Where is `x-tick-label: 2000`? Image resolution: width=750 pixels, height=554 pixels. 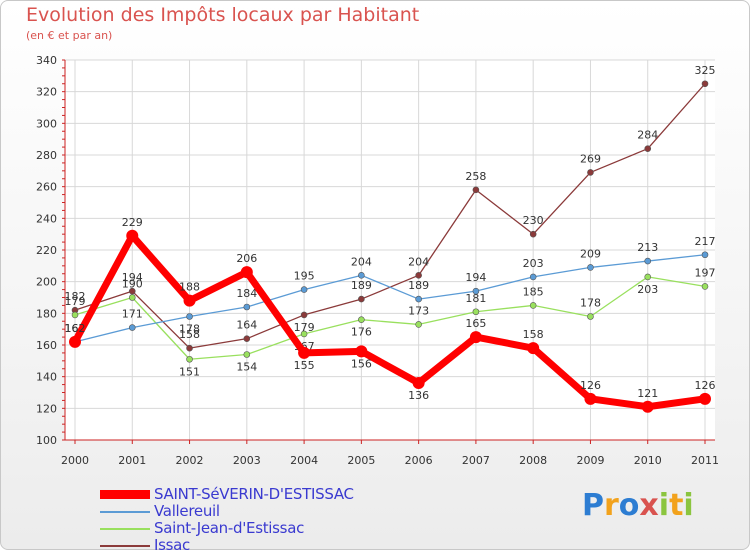
x-tick-label: 2000 is located at coordinates (75, 460).